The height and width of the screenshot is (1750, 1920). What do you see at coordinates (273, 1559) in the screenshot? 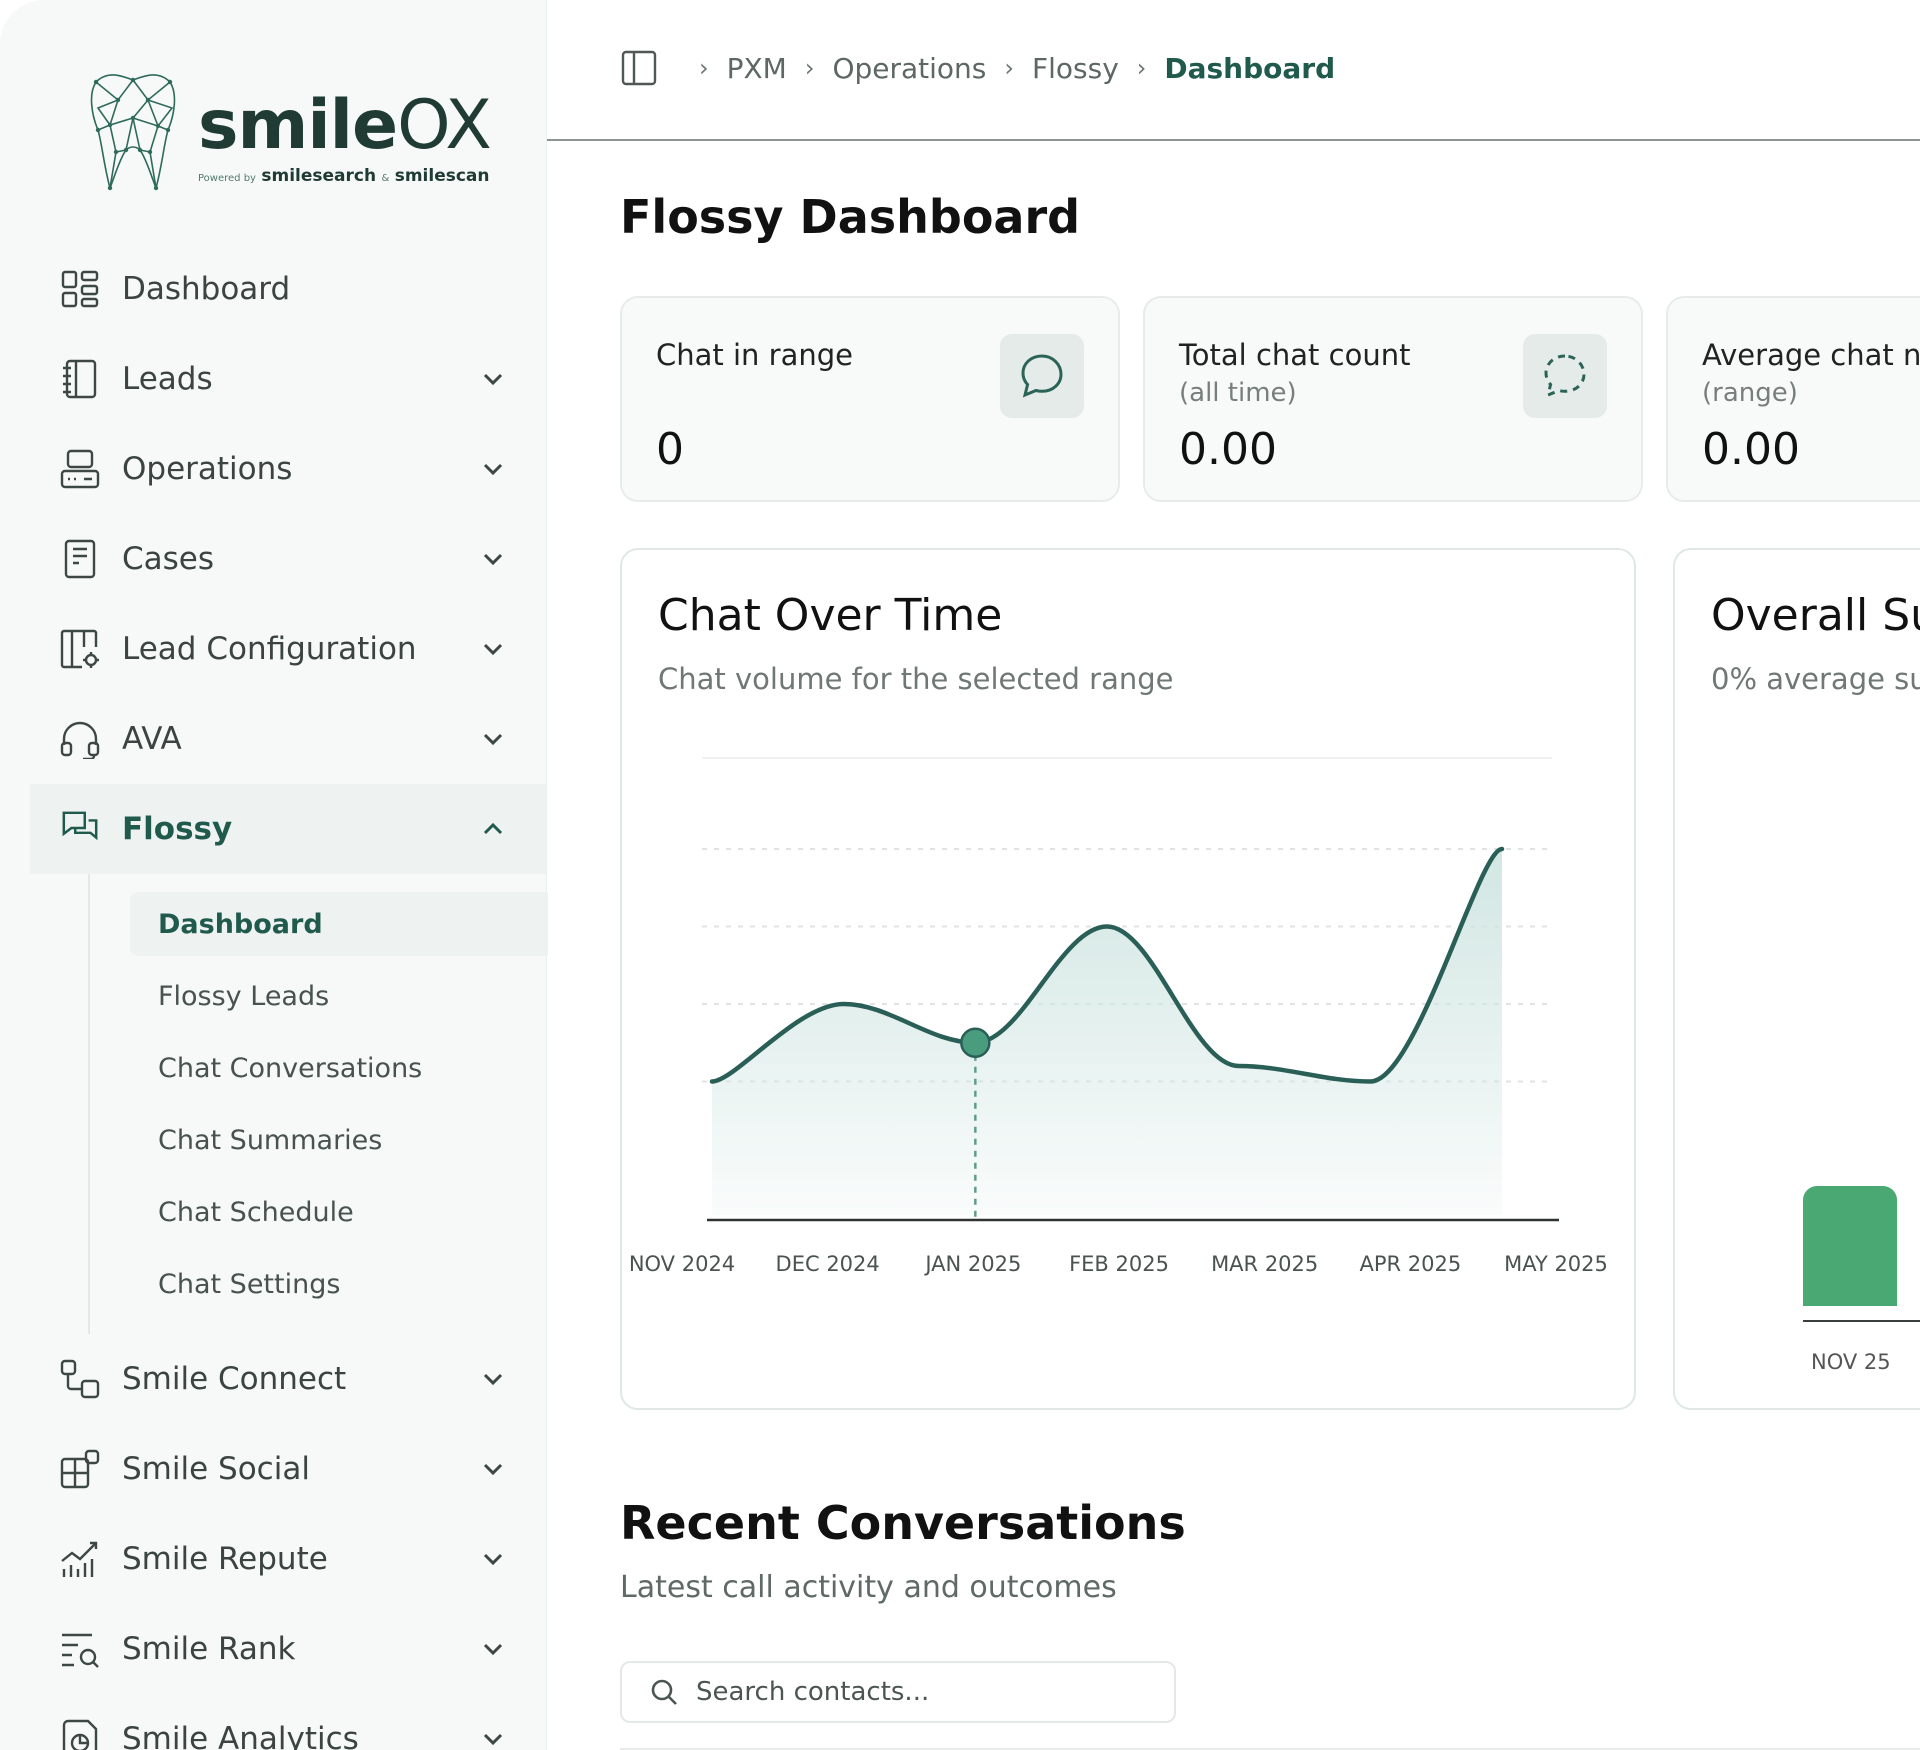
I see `sidebar-item-smile-repute: Smile Repute` at bounding box center [273, 1559].